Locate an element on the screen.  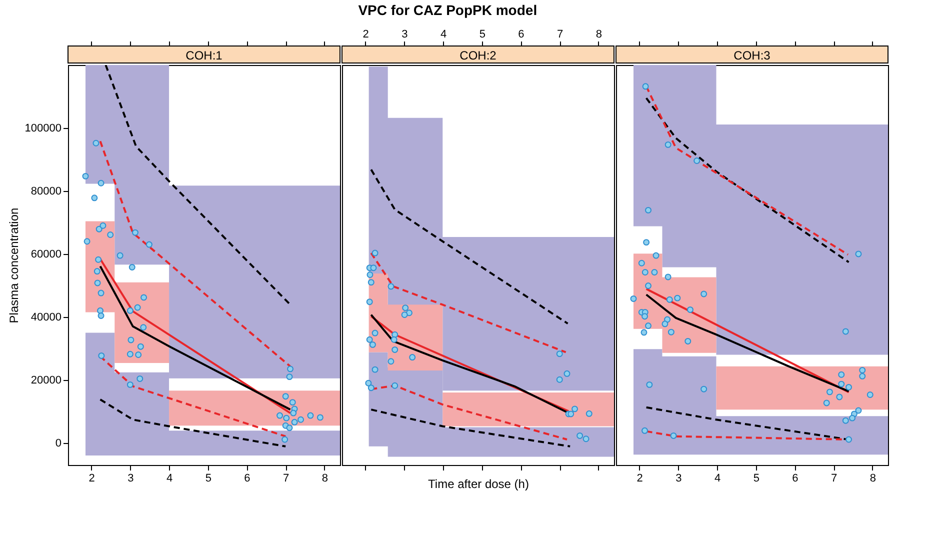
y-tick-label: 20000 is located at coordinates (46, 380).